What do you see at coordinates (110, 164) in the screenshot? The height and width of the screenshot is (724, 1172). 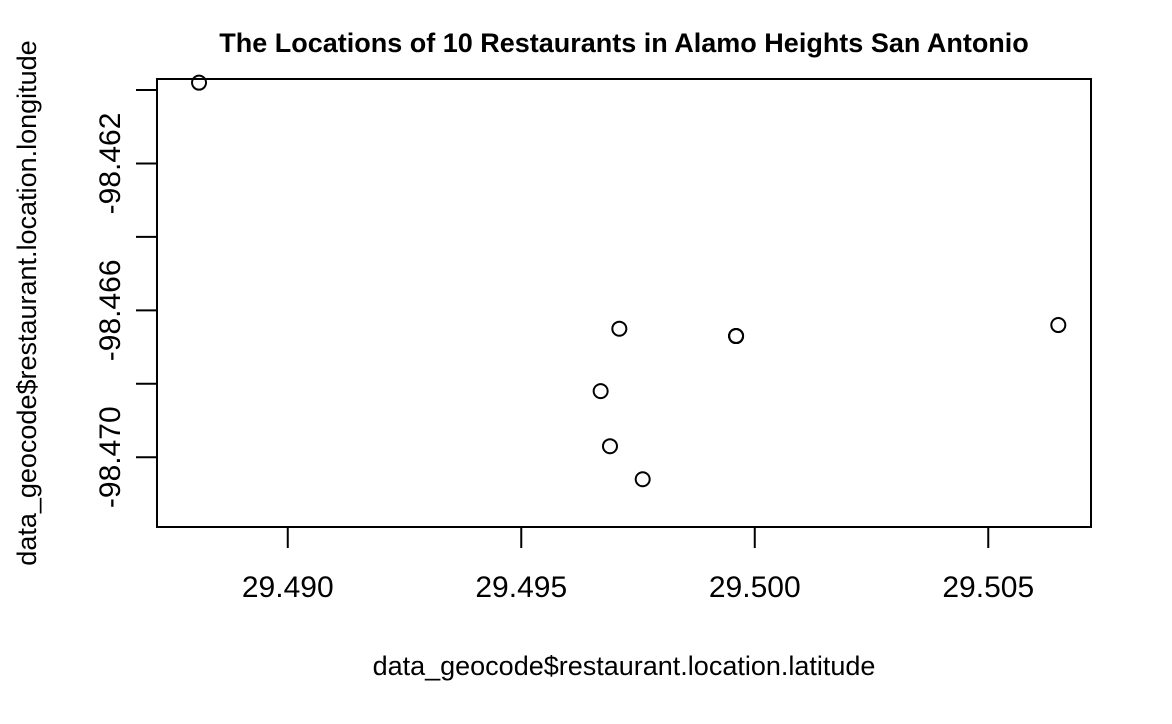 I see `y-tick-label: -98.462` at bounding box center [110, 164].